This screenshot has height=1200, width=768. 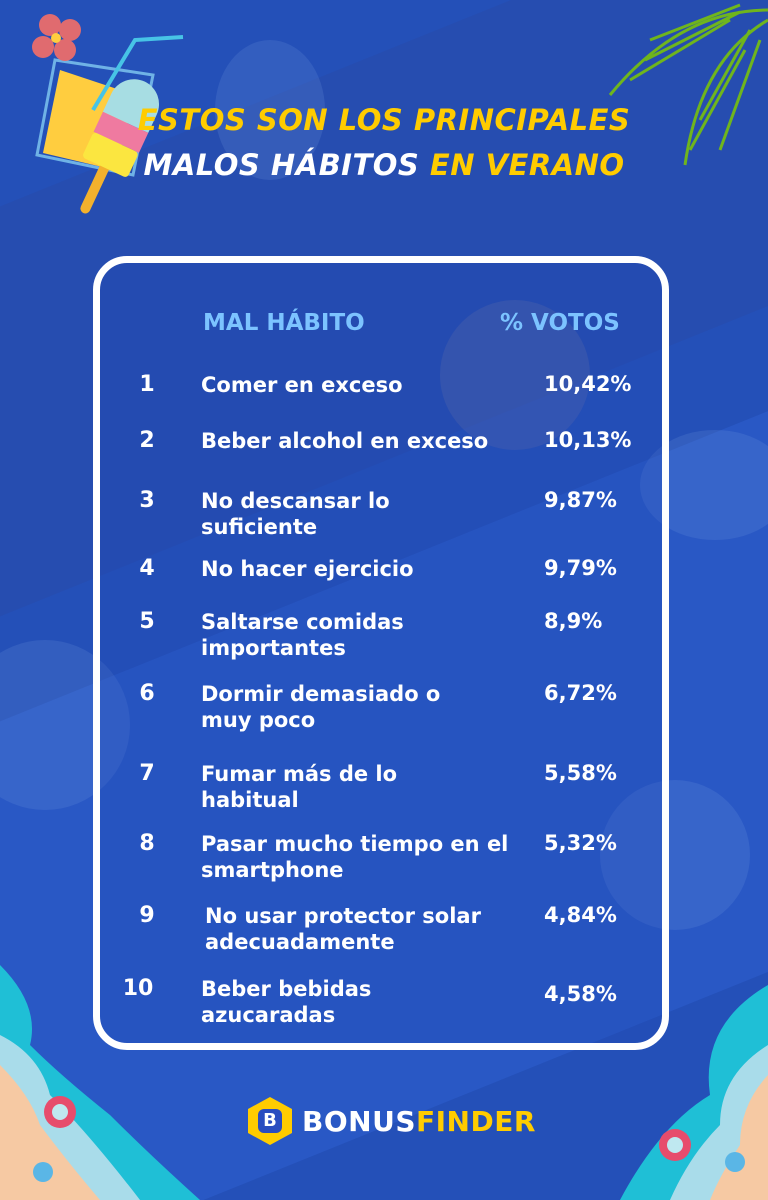 I want to click on logo-letter: B, so click(x=270, y=1121).